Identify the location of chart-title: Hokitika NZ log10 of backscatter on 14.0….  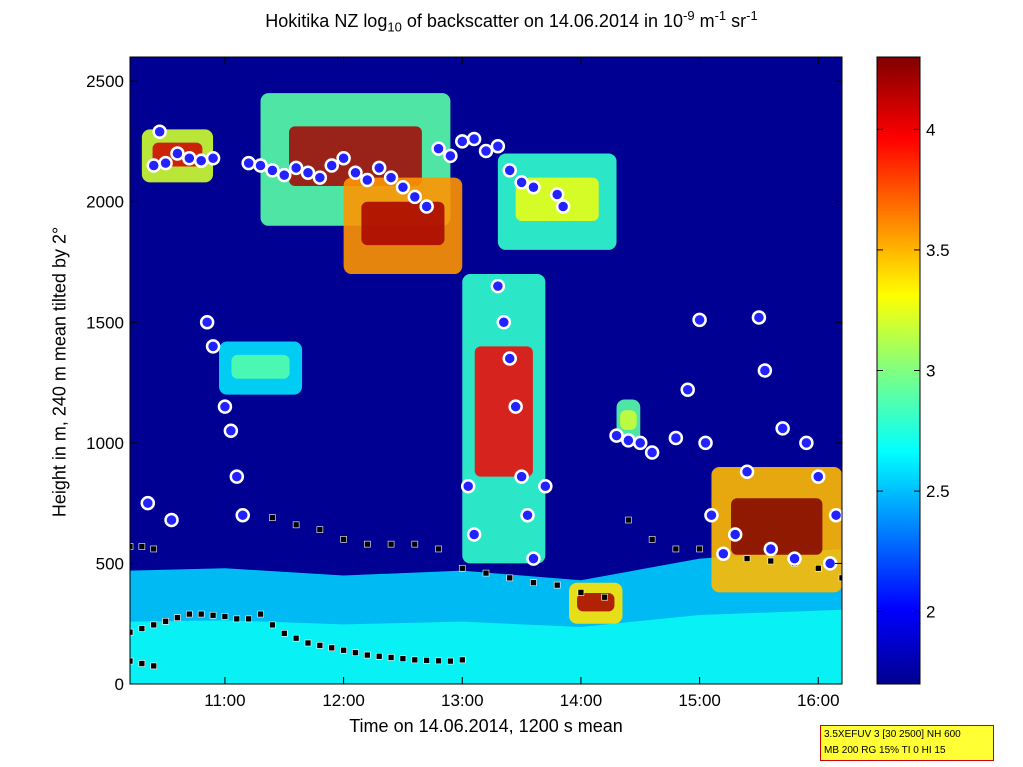
(511, 21).